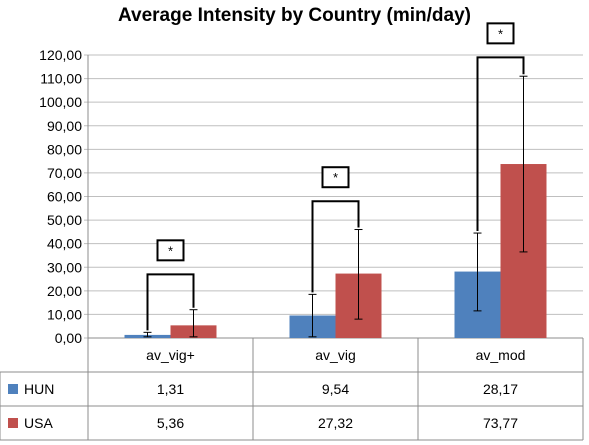 This screenshot has height=445, width=589. I want to click on y-tick-label: 30,00, so click(64, 267).